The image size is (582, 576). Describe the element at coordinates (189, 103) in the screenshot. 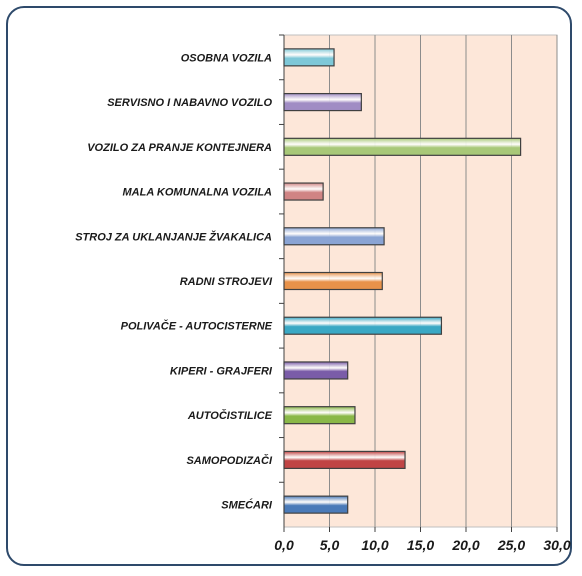

I see `category-label: SERVISNO I NABAVNO VOZILO` at that location.